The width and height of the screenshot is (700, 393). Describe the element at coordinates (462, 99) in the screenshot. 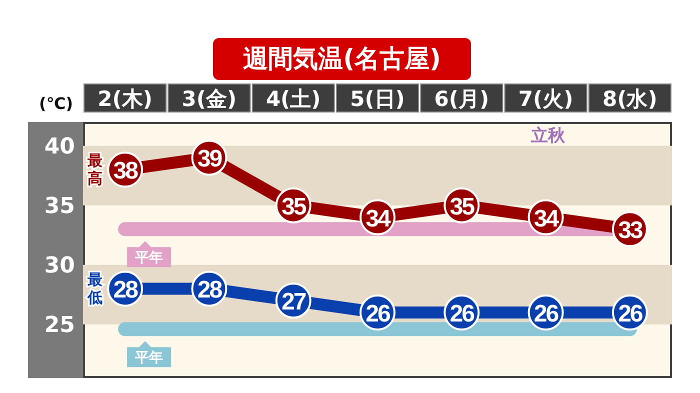

I see `x-tick-label: 6(月)` at that location.